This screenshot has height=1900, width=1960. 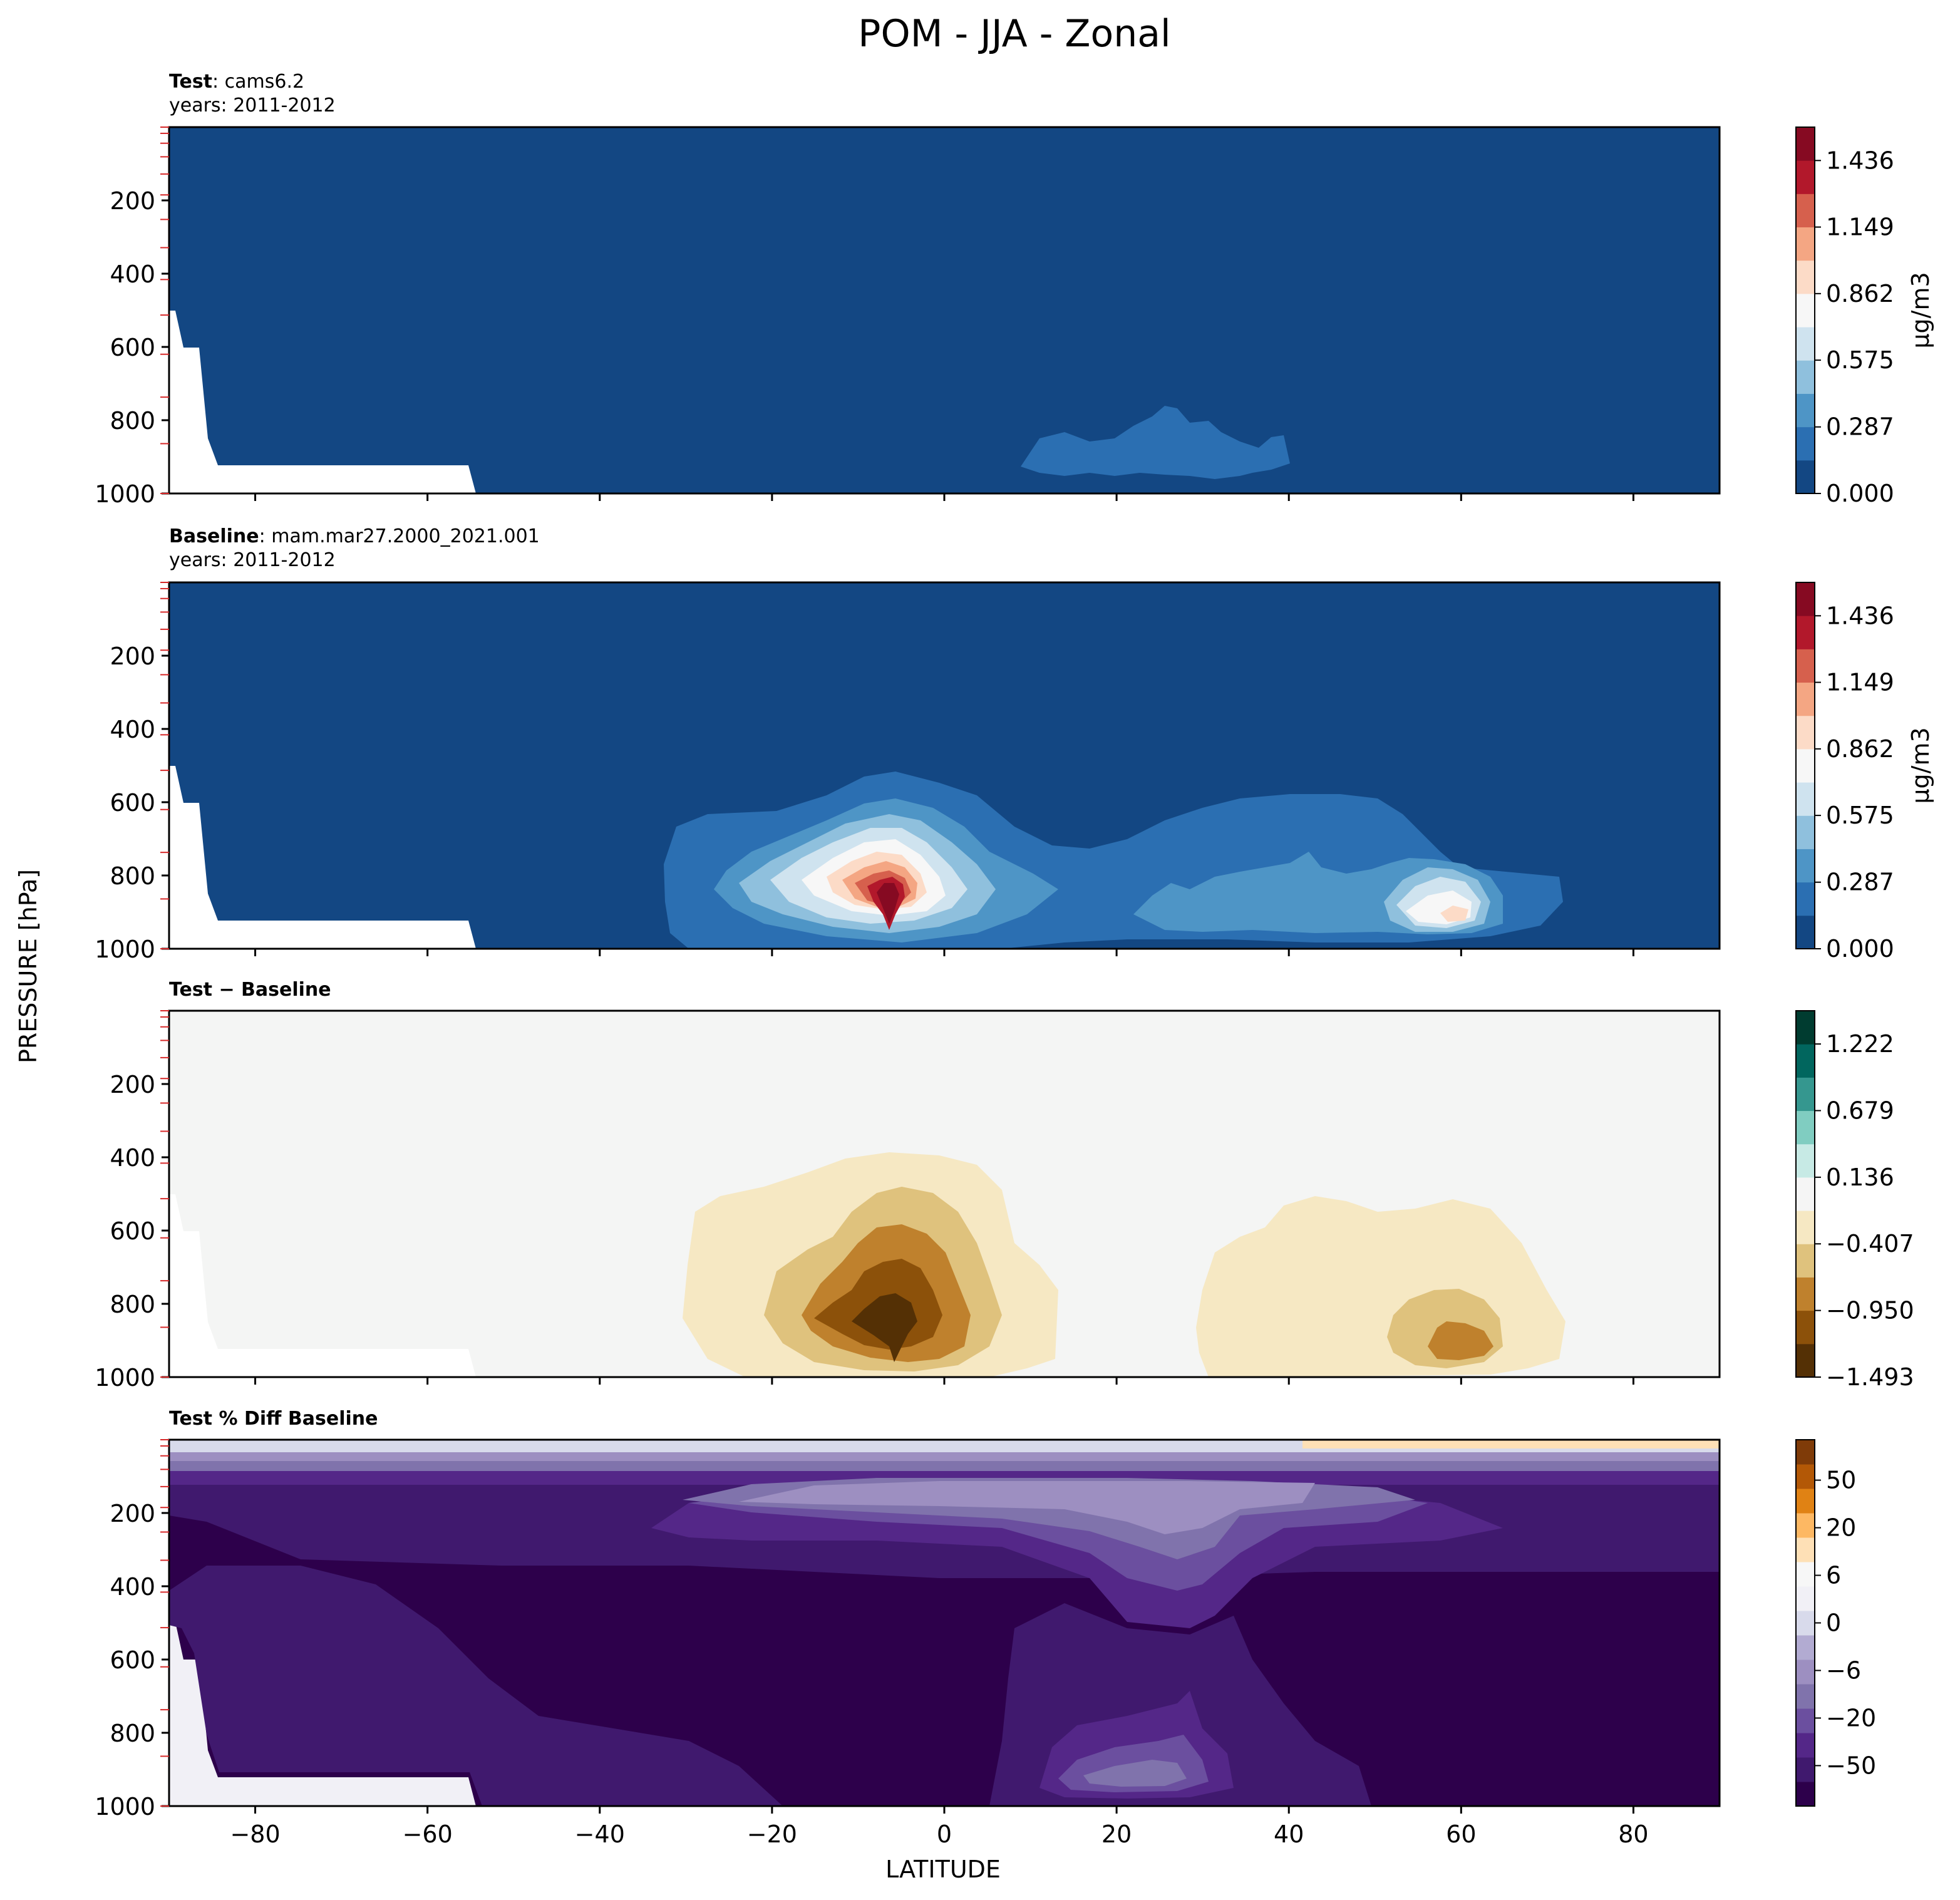 I want to click on panel-diff-missing-region, so click(x=323, y=1285).